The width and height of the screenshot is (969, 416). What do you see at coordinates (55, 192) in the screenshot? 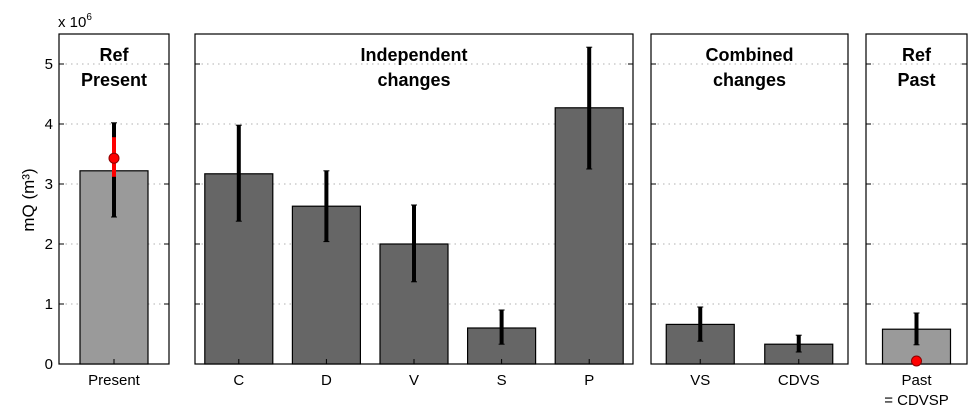
I see `y-axis: x 106 mQ (m³) 0 1 2 3 4 5` at bounding box center [55, 192].